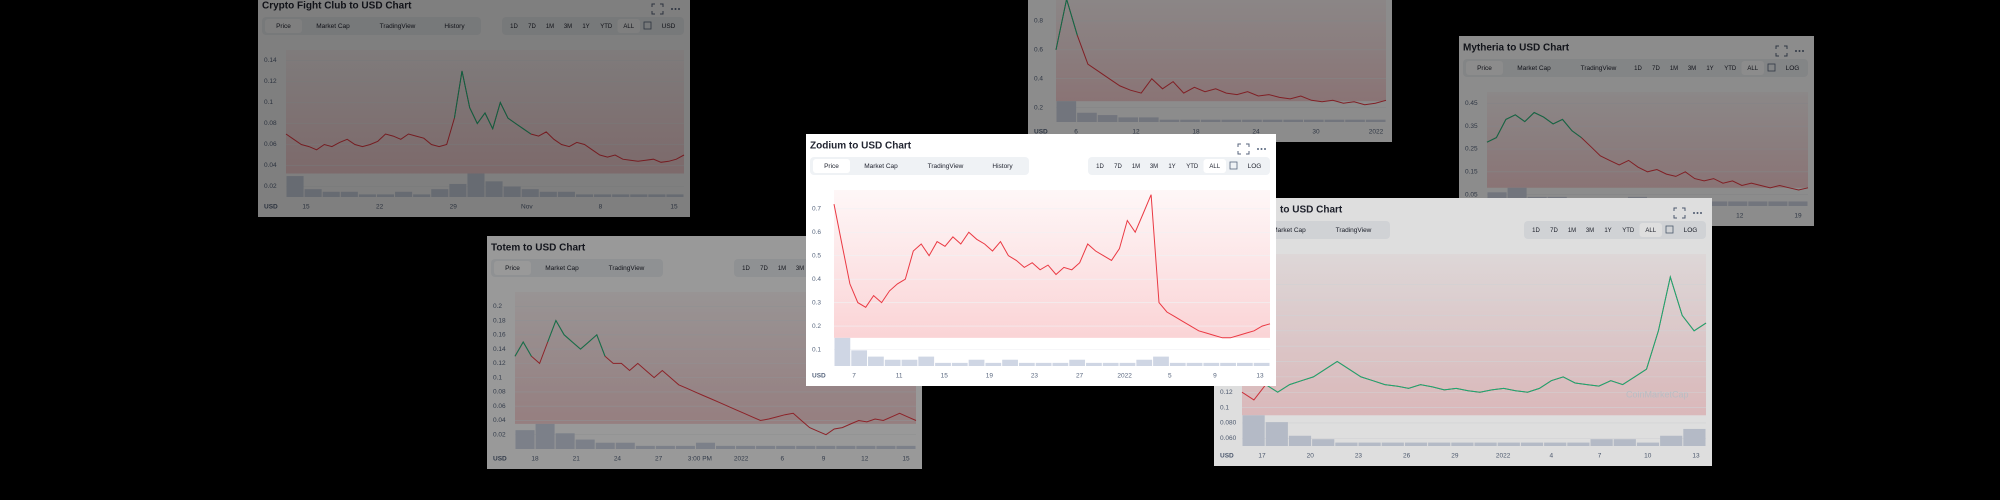  What do you see at coordinates (1407, 456) in the screenshot?
I see `x-tick-label: 26` at bounding box center [1407, 456].